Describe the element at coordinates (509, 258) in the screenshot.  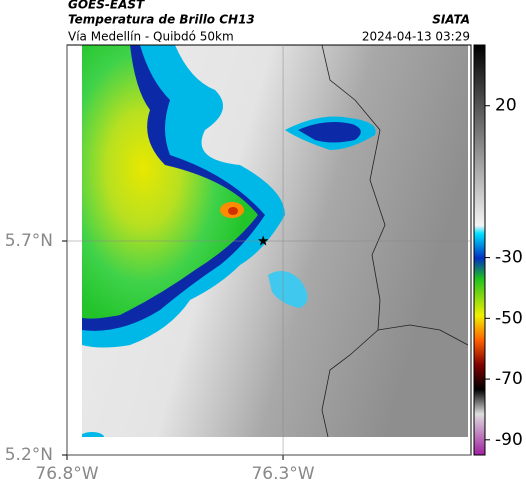
I see `colorbar-tick-label: -30` at that location.